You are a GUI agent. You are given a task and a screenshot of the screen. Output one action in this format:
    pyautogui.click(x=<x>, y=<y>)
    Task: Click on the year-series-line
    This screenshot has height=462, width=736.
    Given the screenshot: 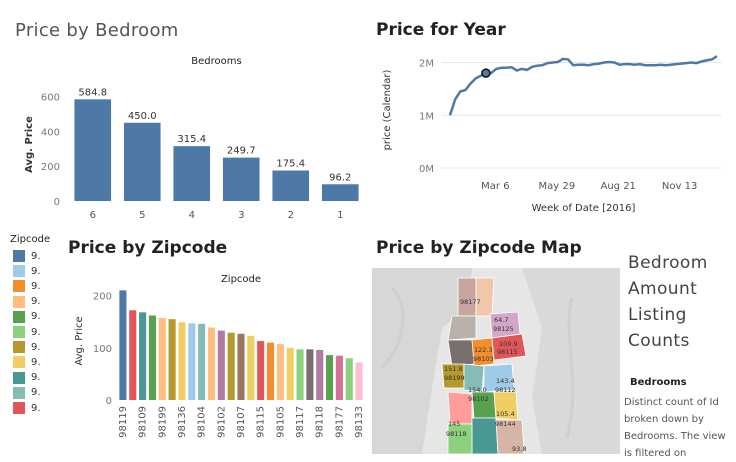 What is the action you would take?
    pyautogui.click(x=583, y=85)
    